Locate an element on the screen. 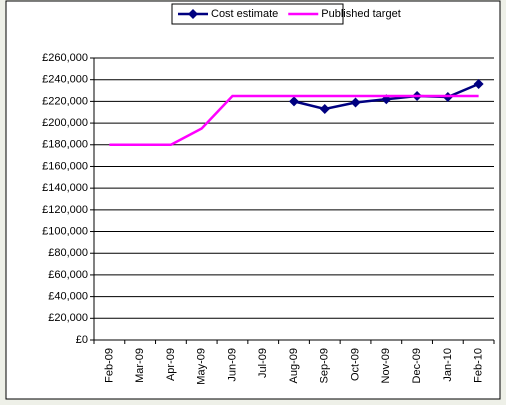  x-tick-label: Jan-10 is located at coordinates (448, 365).